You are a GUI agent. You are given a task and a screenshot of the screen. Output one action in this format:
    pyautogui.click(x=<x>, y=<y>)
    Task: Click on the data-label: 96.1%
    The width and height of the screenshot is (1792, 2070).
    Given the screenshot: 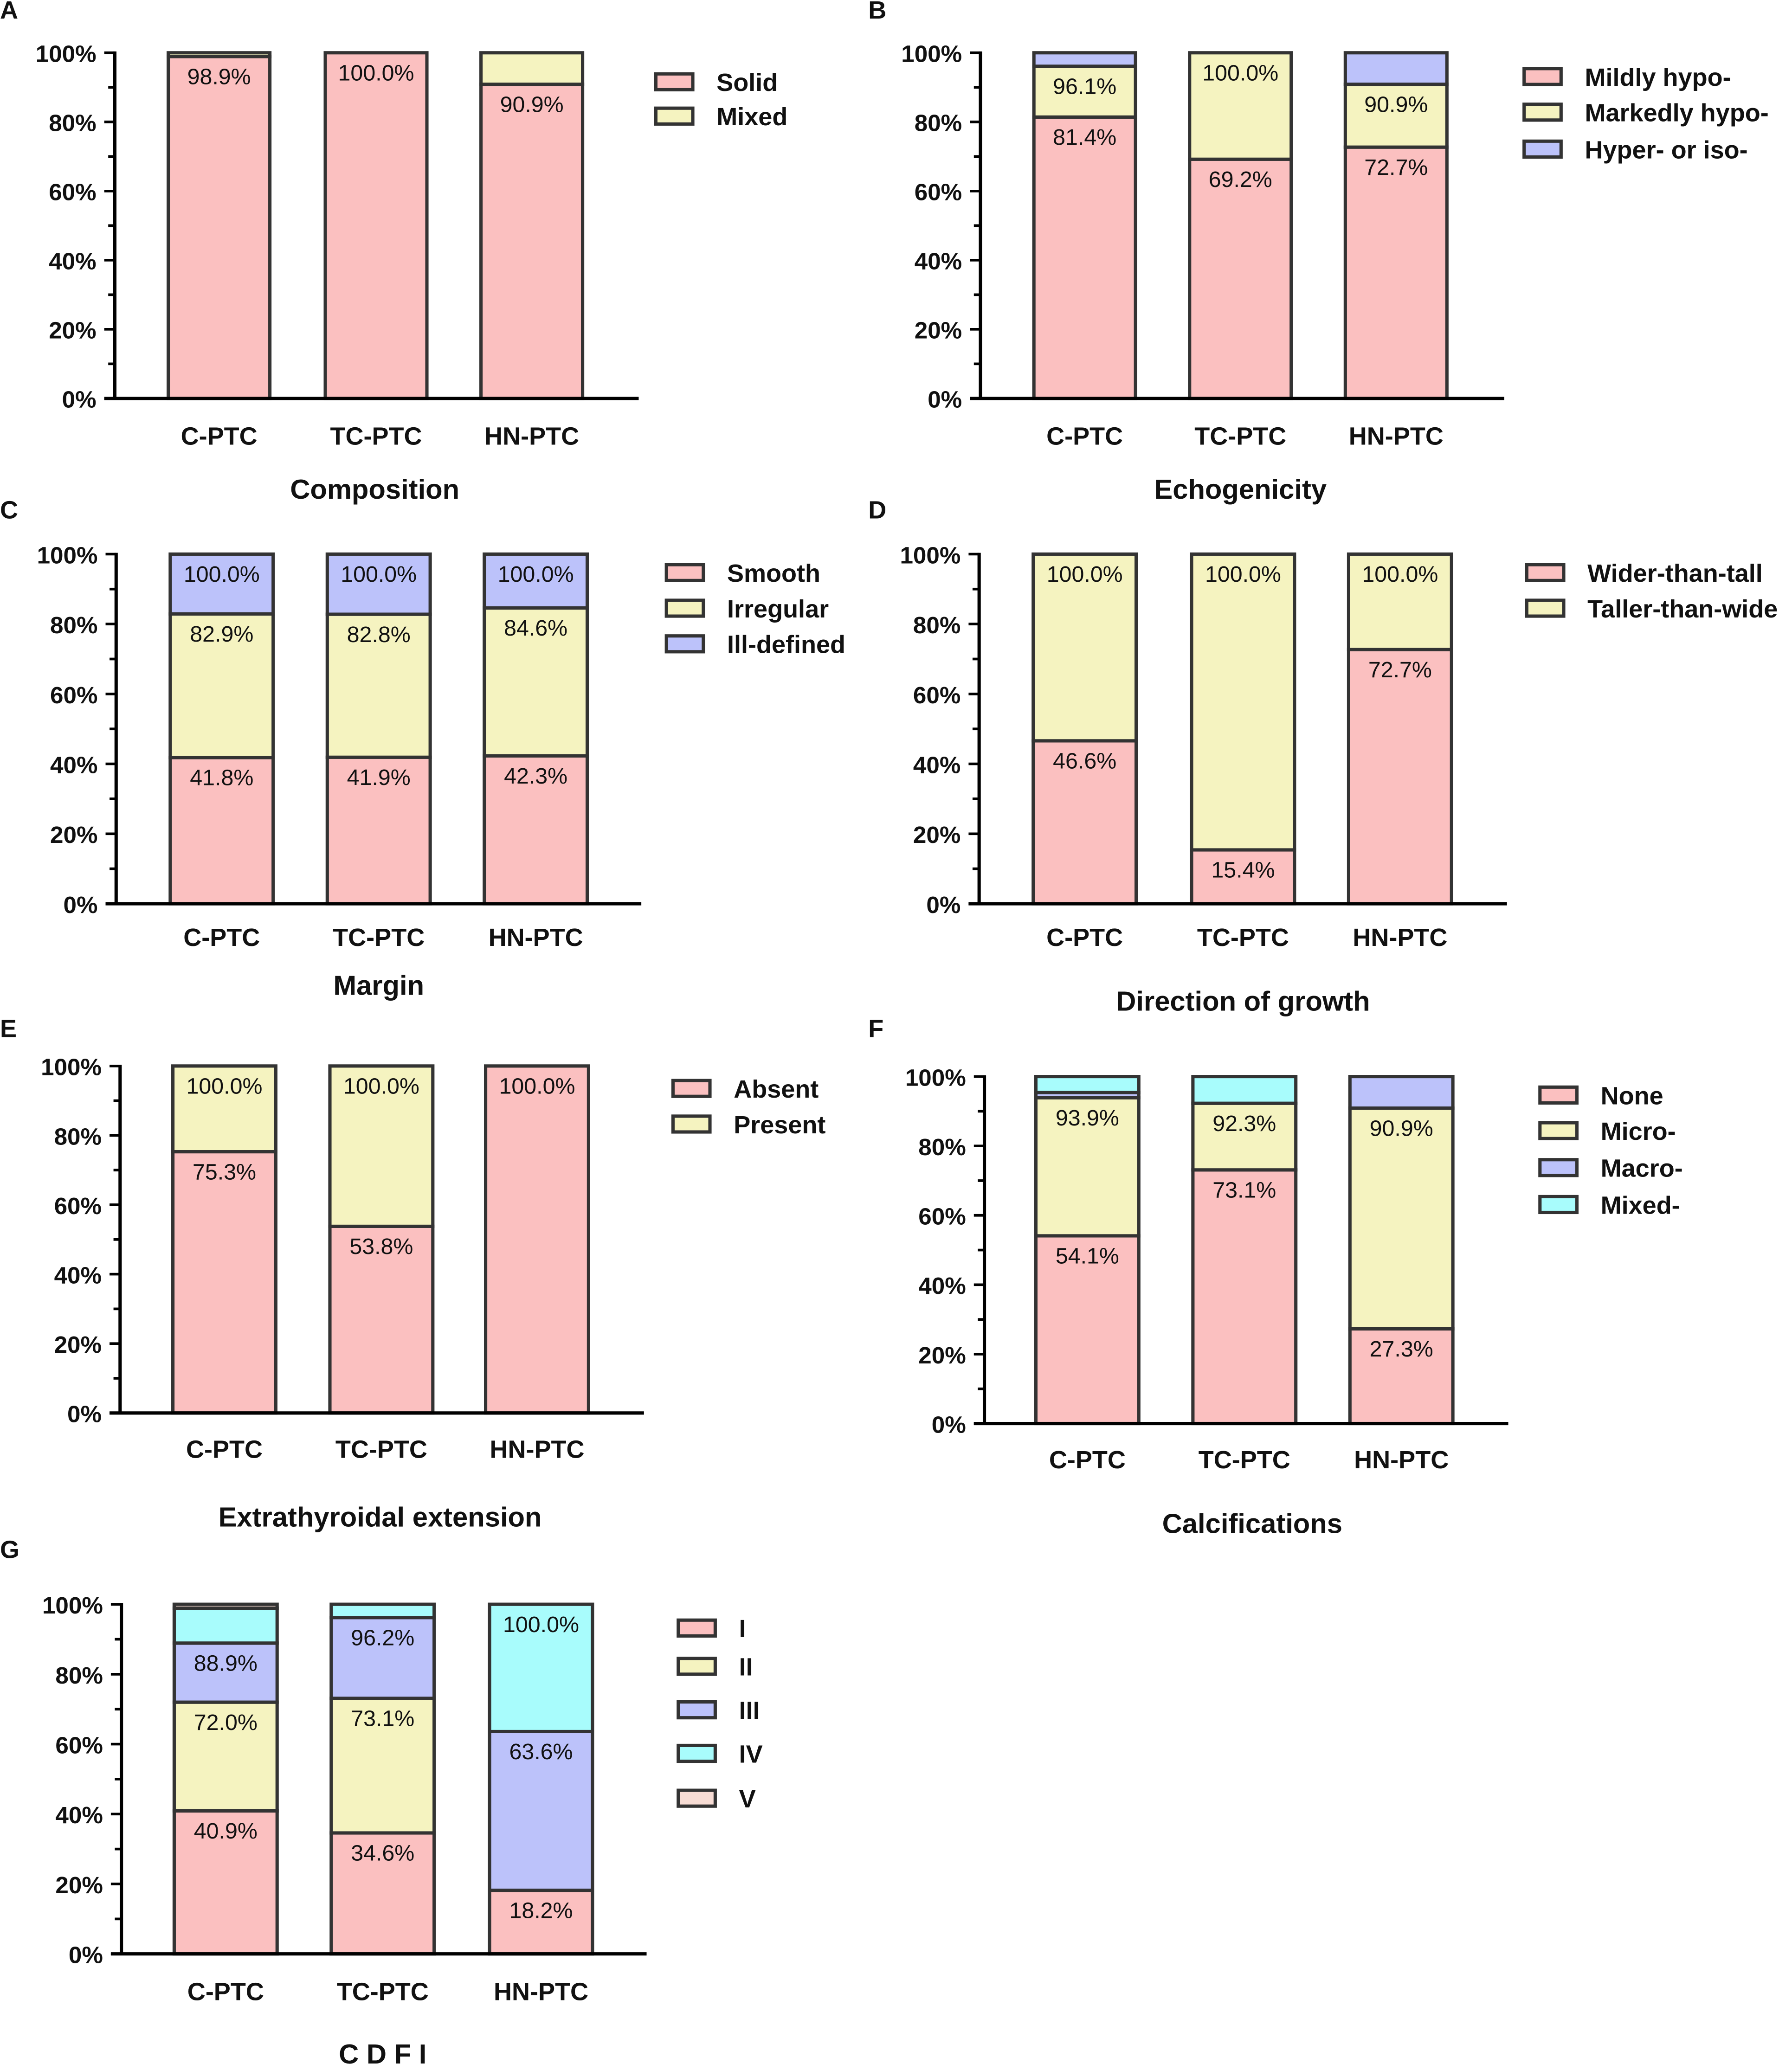 What is the action you would take?
    pyautogui.click(x=1084, y=86)
    